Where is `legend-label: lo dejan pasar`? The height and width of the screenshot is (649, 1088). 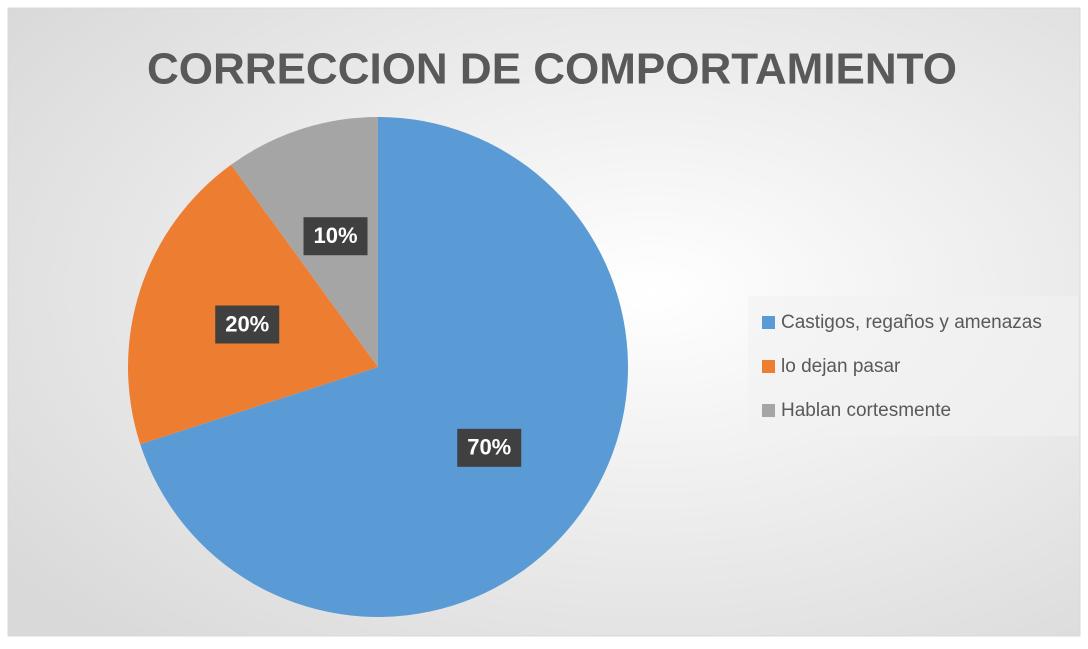
legend-label: lo dejan pasar is located at coordinates (841, 366).